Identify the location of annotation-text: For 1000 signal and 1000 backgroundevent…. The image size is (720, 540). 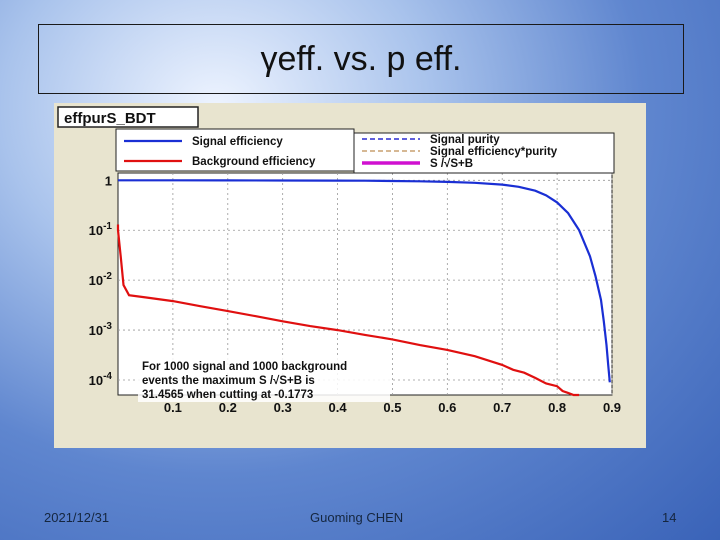
(264, 380).